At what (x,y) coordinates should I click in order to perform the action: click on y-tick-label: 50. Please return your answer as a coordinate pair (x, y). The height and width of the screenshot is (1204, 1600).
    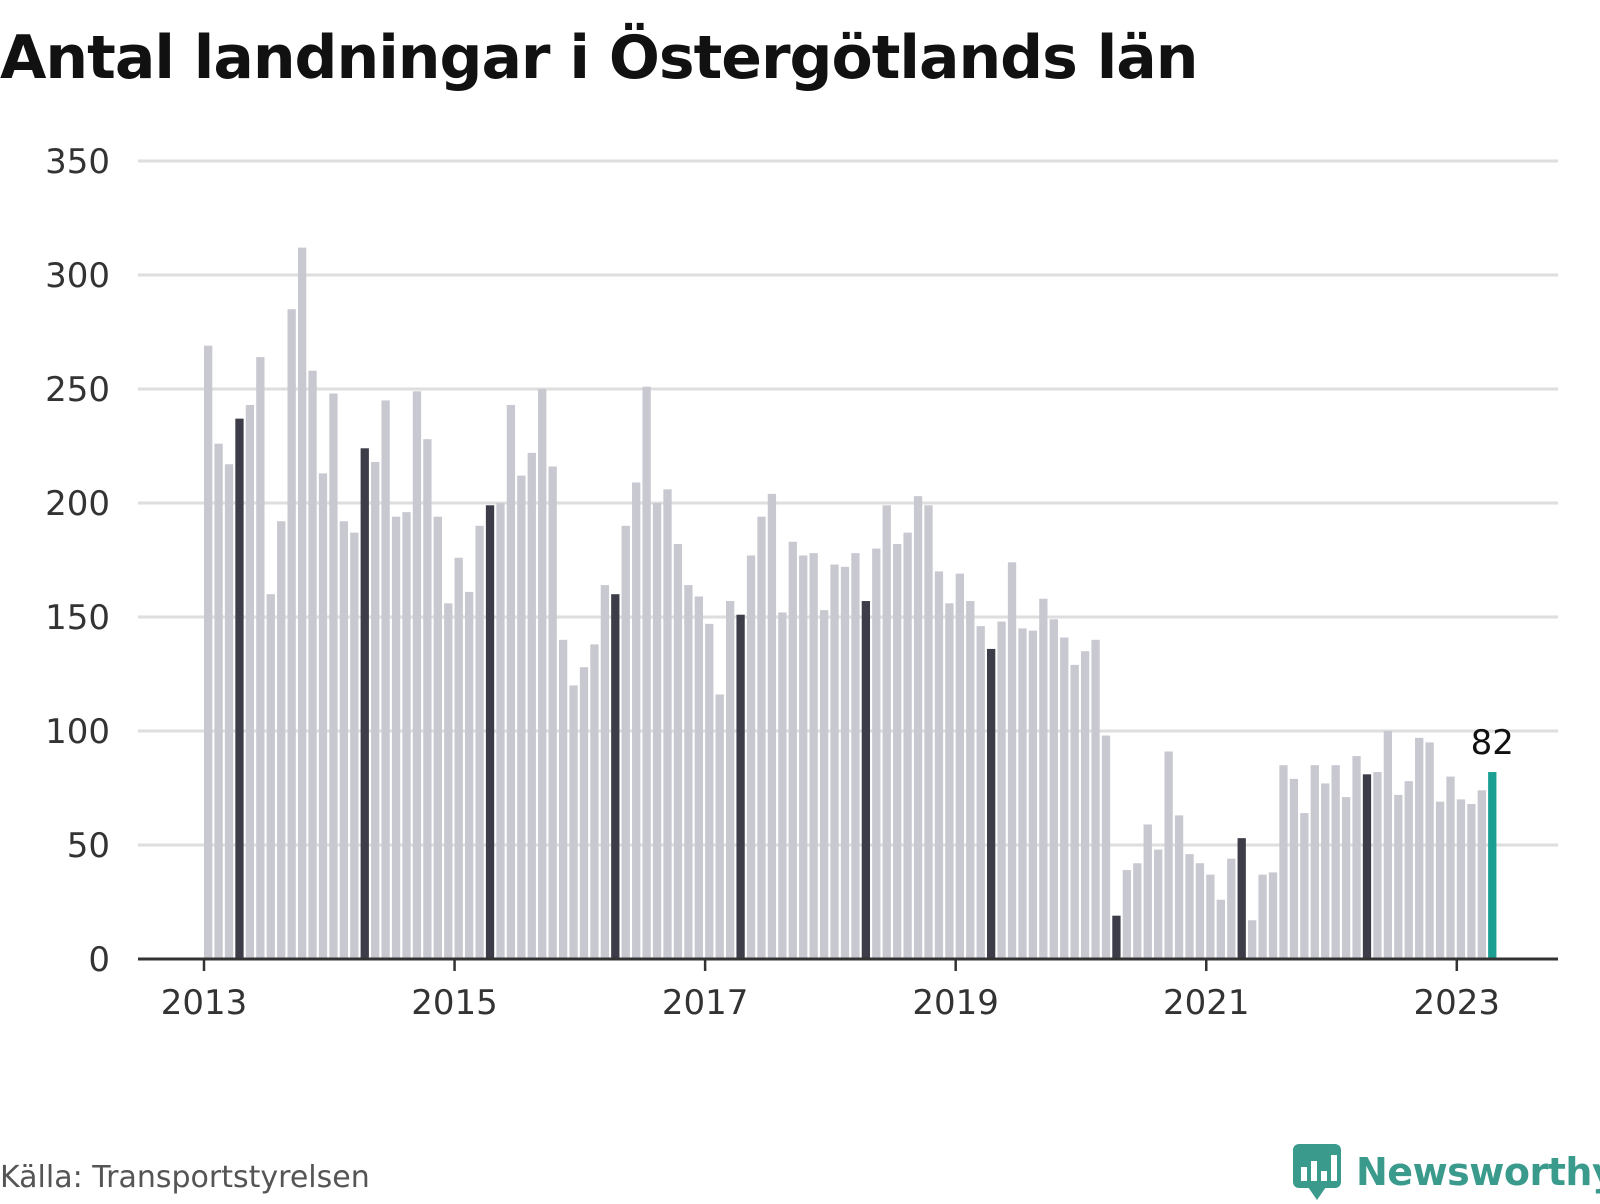
    Looking at the image, I should click on (88, 846).